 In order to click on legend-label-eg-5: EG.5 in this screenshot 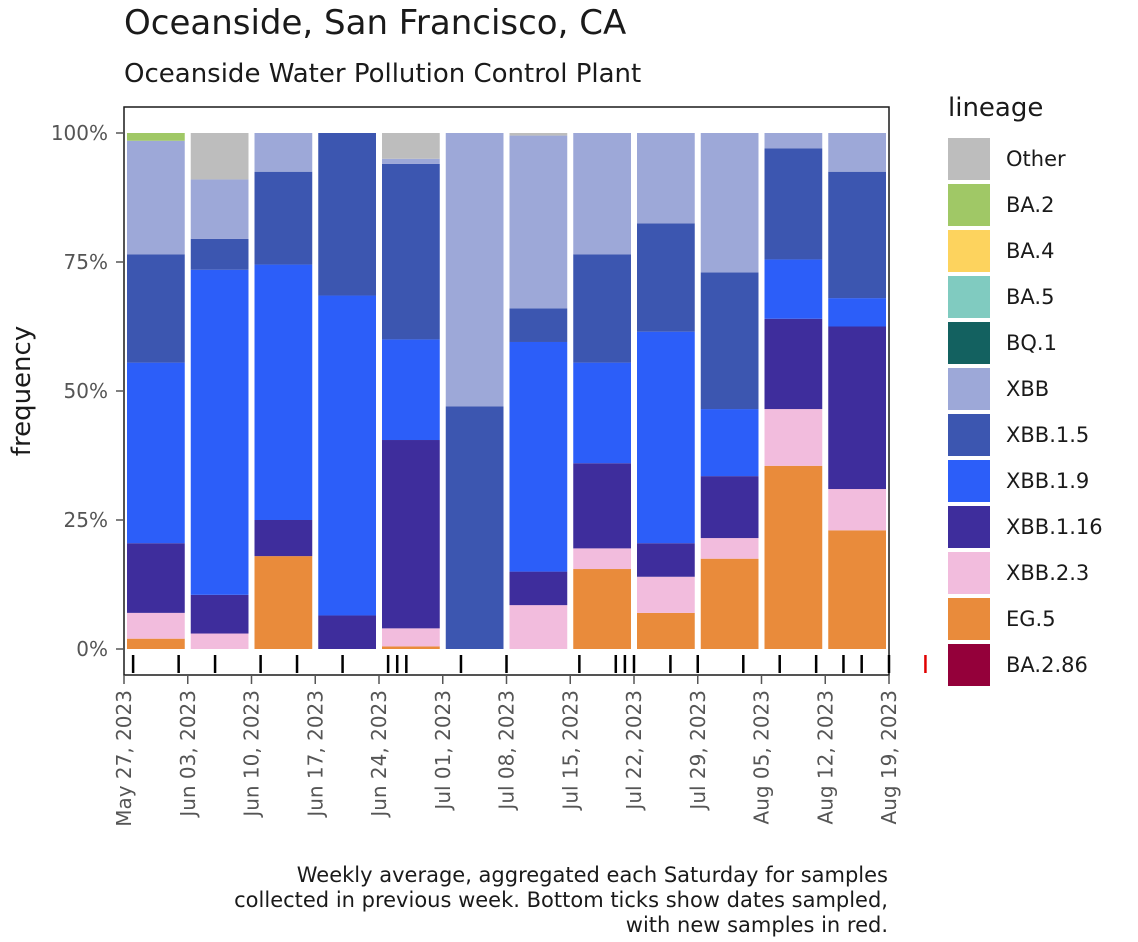, I will do `click(1031, 619)`.